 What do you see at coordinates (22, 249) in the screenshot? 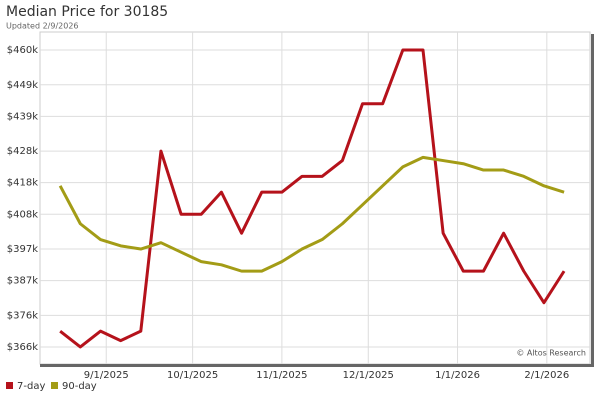
I see `y-tick-label: $397k` at bounding box center [22, 249].